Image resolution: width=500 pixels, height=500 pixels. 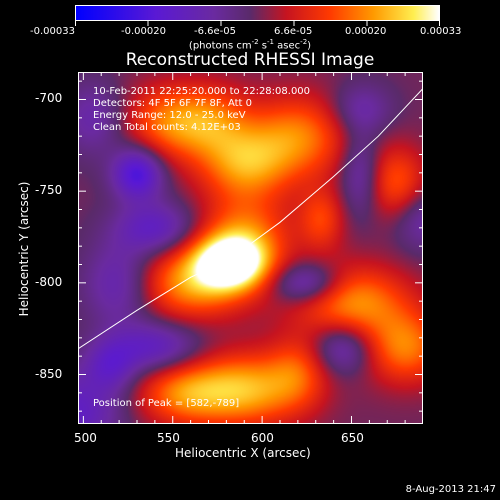 I want to click on colorbar-tick-label: 0.00033, so click(x=441, y=31).